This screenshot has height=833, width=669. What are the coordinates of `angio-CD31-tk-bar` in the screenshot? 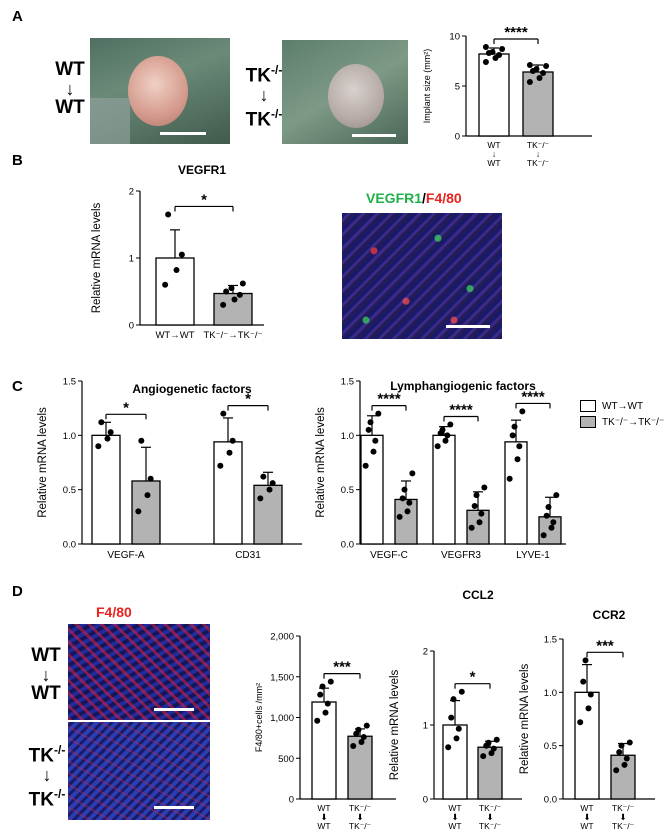 It's located at (268, 514).